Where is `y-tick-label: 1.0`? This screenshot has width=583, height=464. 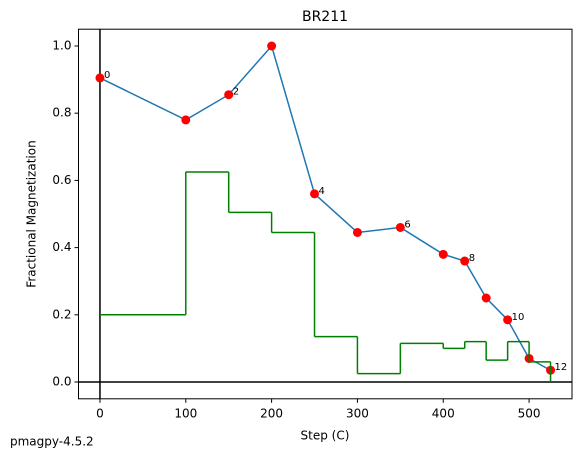 y-tick-label: 1.0 is located at coordinates (61, 46).